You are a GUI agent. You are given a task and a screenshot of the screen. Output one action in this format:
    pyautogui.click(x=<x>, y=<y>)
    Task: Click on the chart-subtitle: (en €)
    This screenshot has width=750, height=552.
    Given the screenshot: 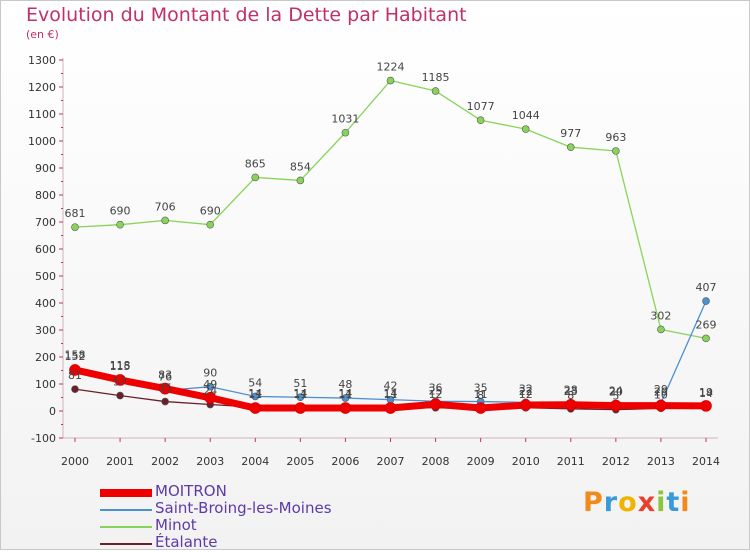 What is the action you would take?
    pyautogui.click(x=42, y=34)
    